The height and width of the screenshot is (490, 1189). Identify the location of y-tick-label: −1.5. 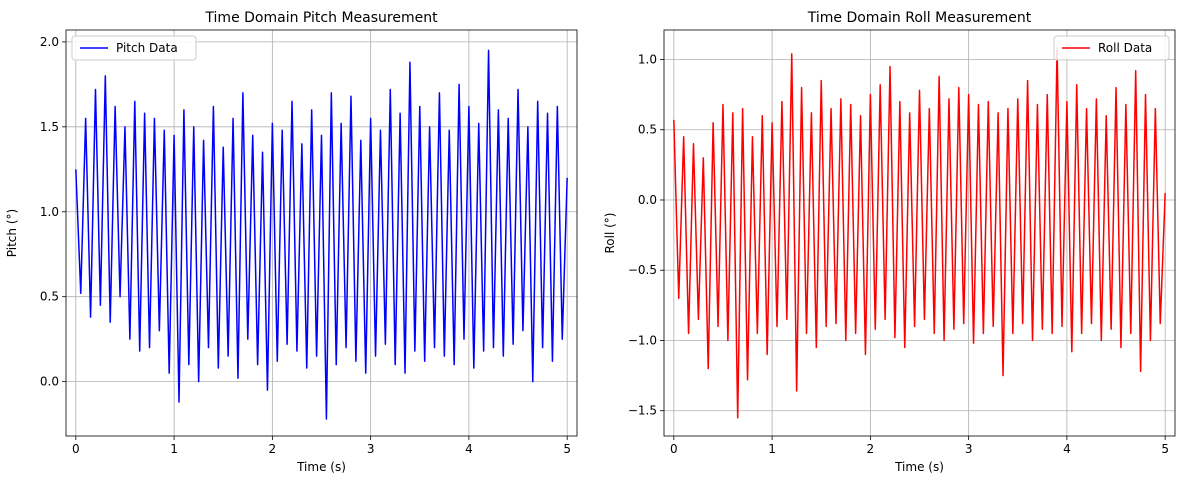
(642, 411).